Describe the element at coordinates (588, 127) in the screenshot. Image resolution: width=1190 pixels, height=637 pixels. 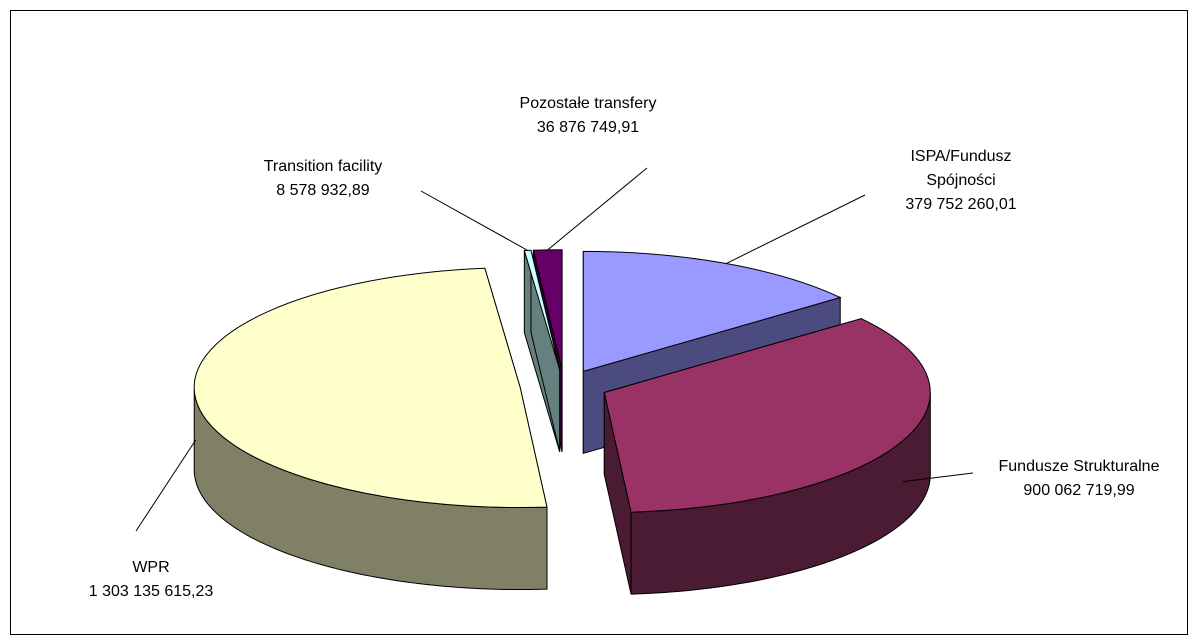
I see `data-label-value-4: 36 876 749,91` at that location.